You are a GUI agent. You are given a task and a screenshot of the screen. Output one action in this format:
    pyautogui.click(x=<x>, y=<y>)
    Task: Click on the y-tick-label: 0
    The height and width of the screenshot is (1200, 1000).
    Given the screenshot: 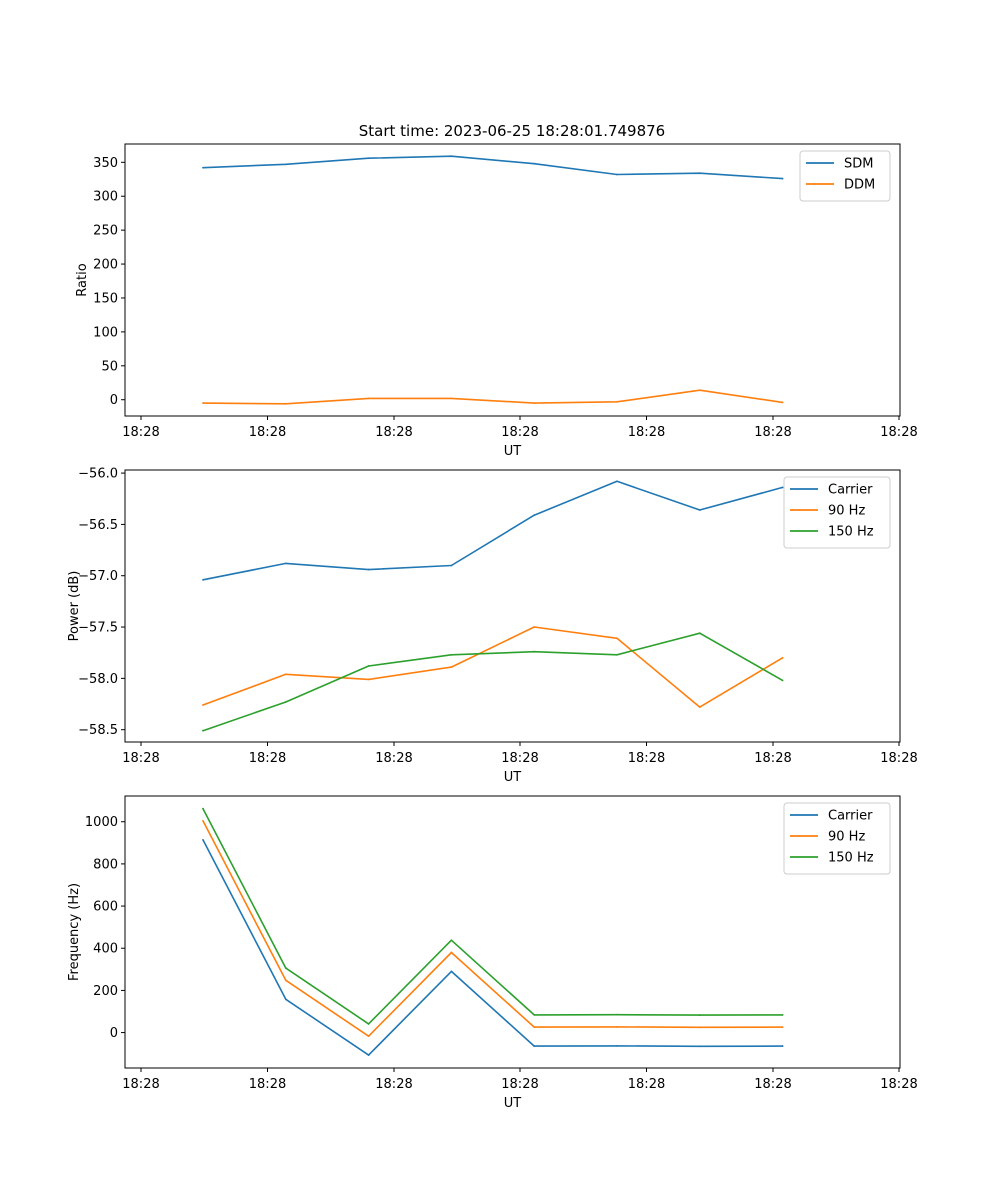 What is the action you would take?
    pyautogui.click(x=114, y=400)
    